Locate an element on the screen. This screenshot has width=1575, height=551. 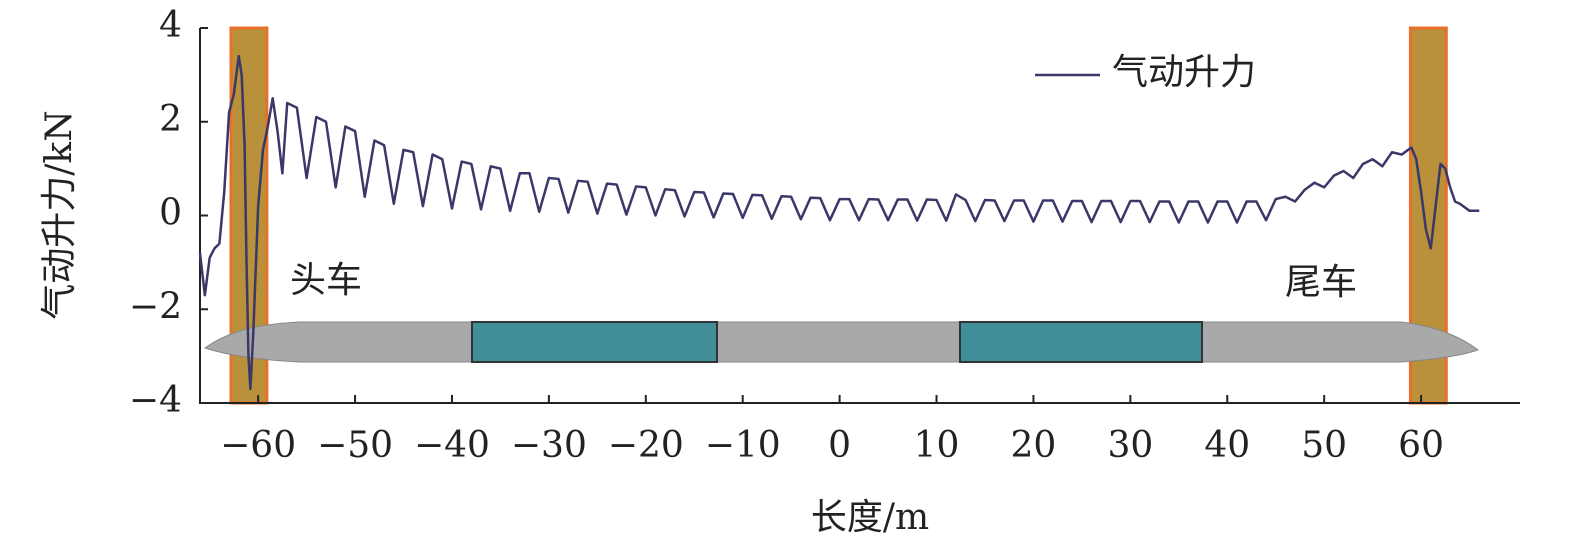
y-tick-label: 2 is located at coordinates (170, 119).